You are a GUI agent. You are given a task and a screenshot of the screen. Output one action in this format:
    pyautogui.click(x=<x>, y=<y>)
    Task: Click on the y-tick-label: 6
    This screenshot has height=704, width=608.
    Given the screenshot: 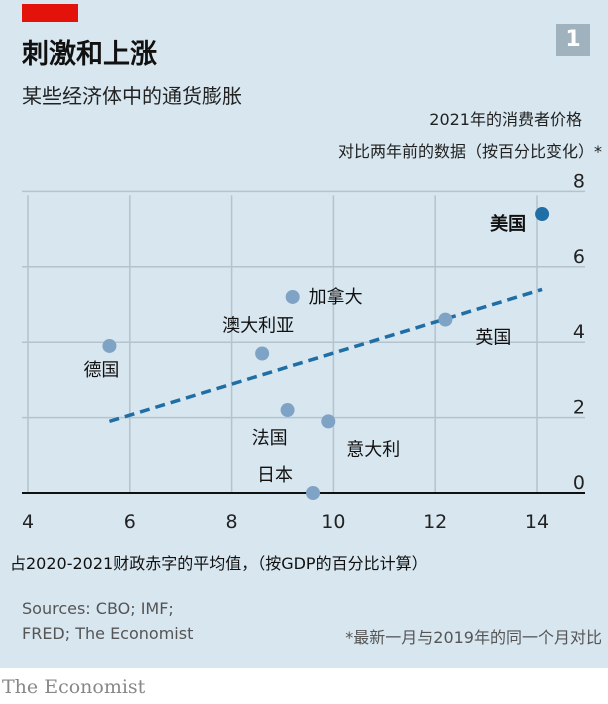 What is the action you would take?
    pyautogui.click(x=579, y=257)
    